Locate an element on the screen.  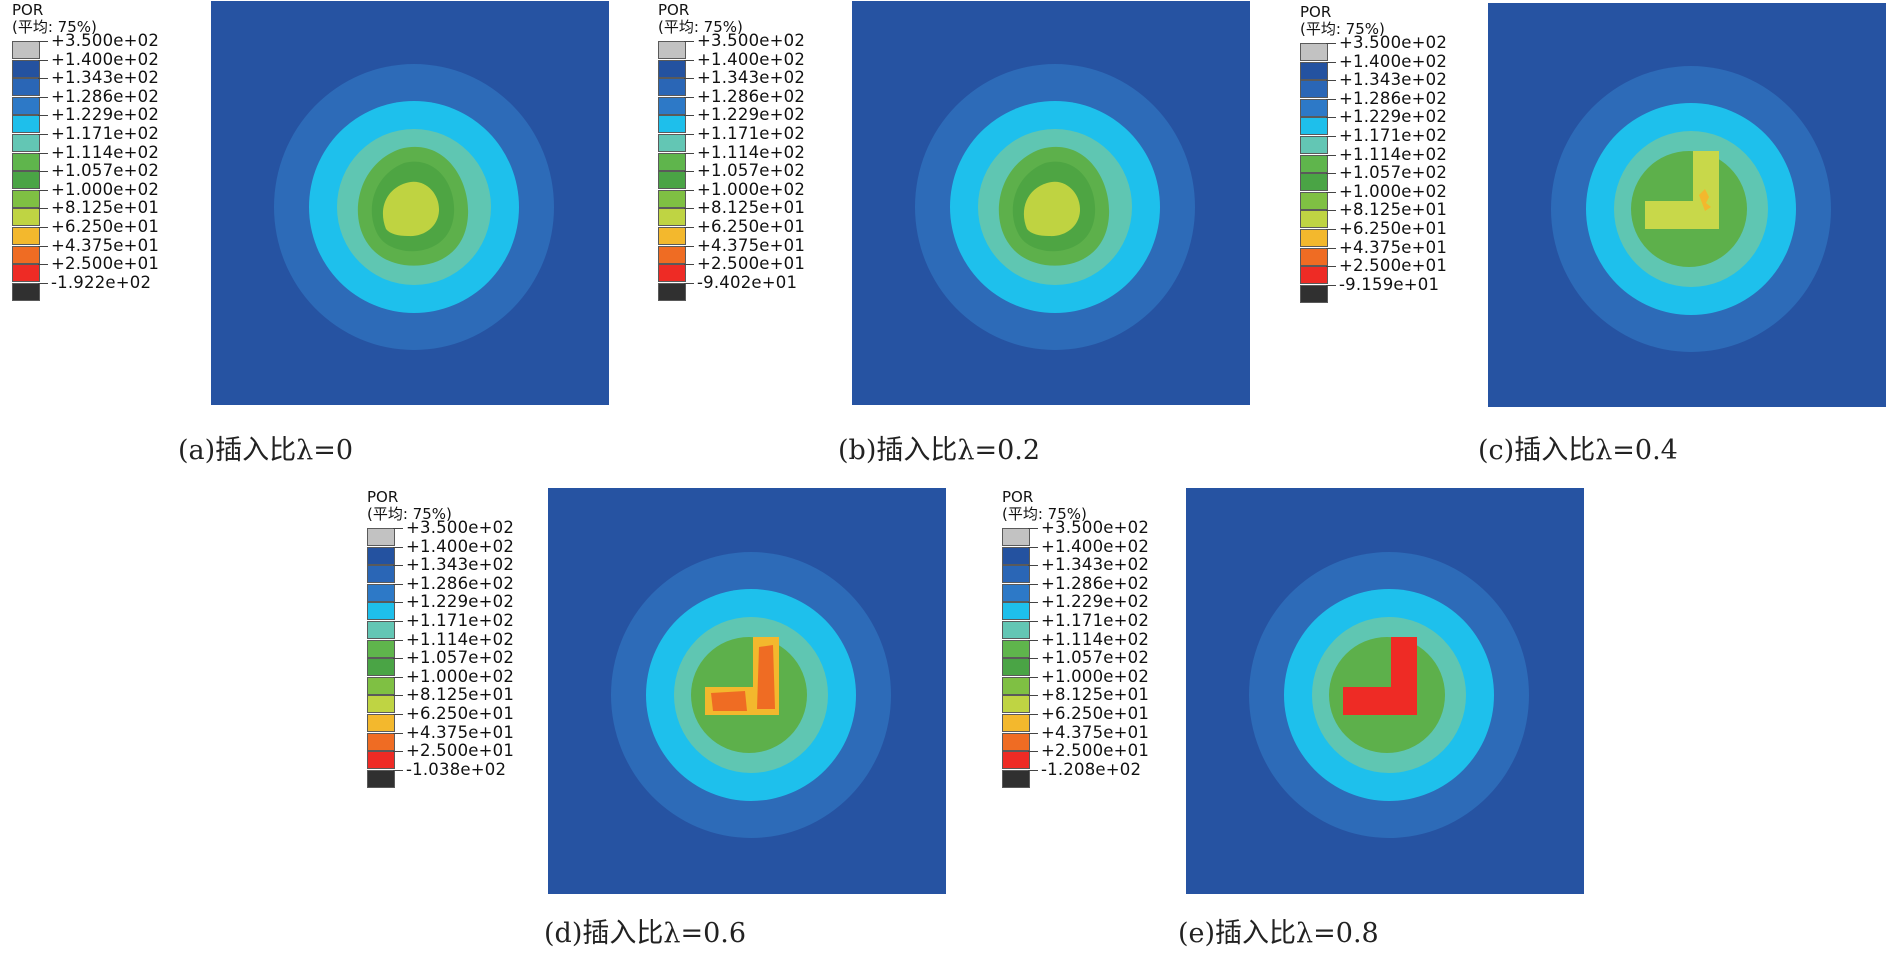
caption-e: (e)插入比λ=0.8 is located at coordinates (1278, 933).